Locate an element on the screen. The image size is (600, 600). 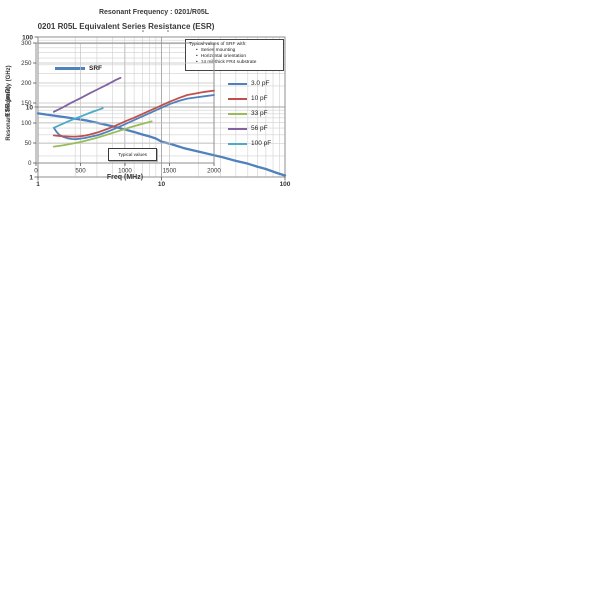
srf-legend: SRF is located at coordinates (78, 68).